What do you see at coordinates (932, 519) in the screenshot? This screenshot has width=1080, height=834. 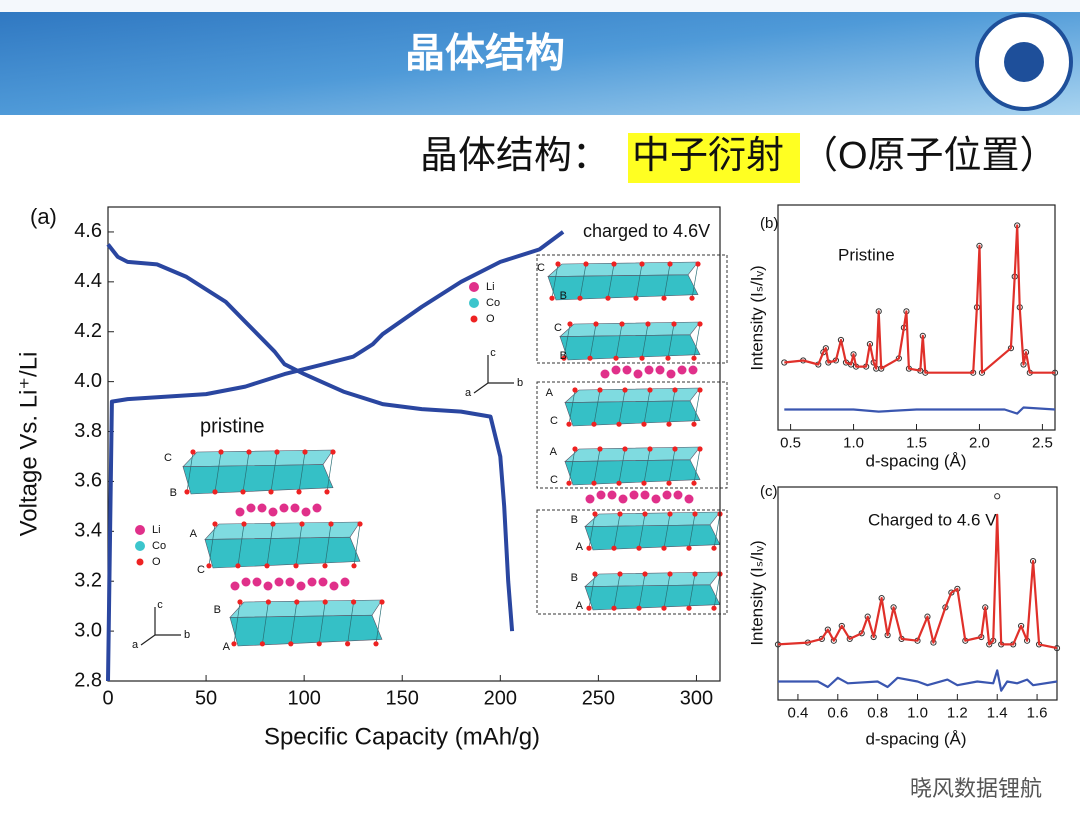 I see `annotation: Charged to 4.6 V` at bounding box center [932, 519].